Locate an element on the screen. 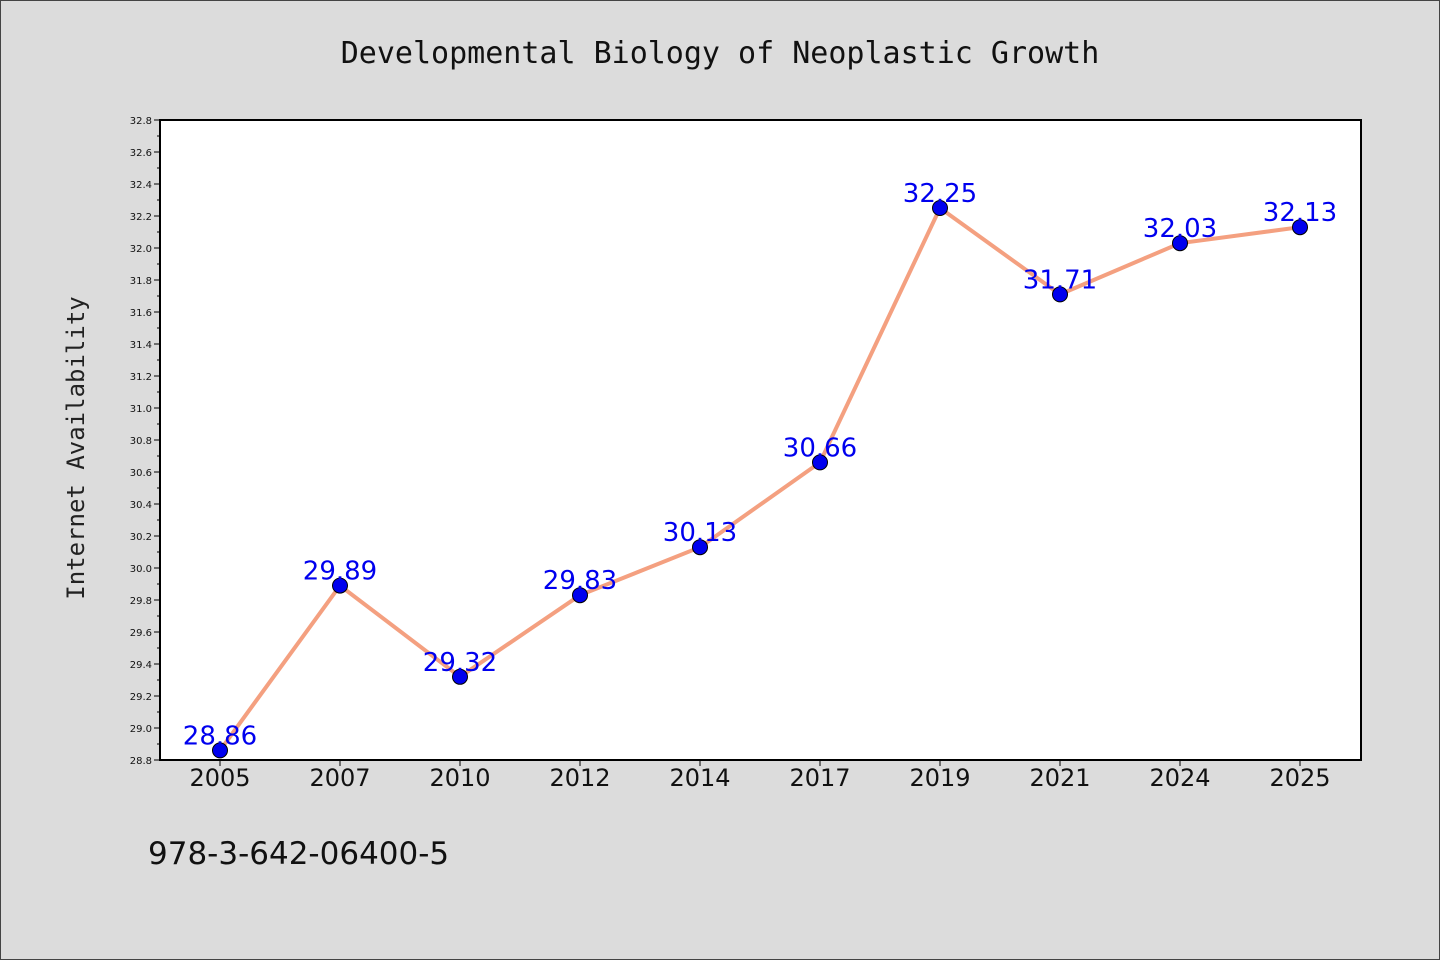 The width and height of the screenshot is (1440, 960). y-tick-label: 29.0 is located at coordinates (141, 729).